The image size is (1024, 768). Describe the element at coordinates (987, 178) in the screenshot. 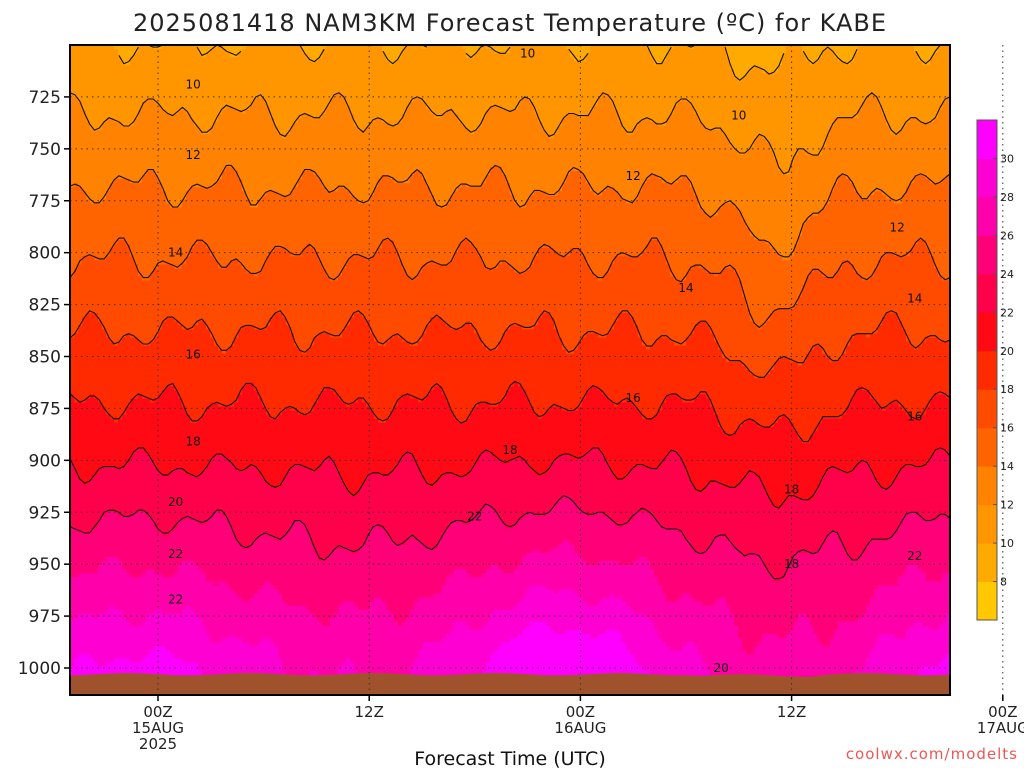

I see `colorbar-swatch` at that location.